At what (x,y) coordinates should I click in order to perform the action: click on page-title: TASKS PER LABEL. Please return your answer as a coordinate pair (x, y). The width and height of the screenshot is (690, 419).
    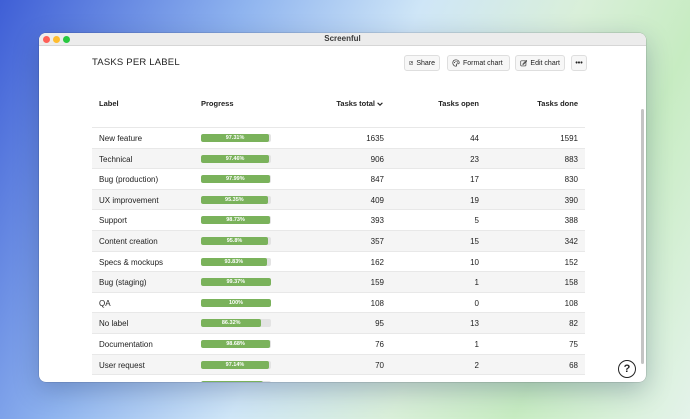
    Looking at the image, I should click on (136, 62).